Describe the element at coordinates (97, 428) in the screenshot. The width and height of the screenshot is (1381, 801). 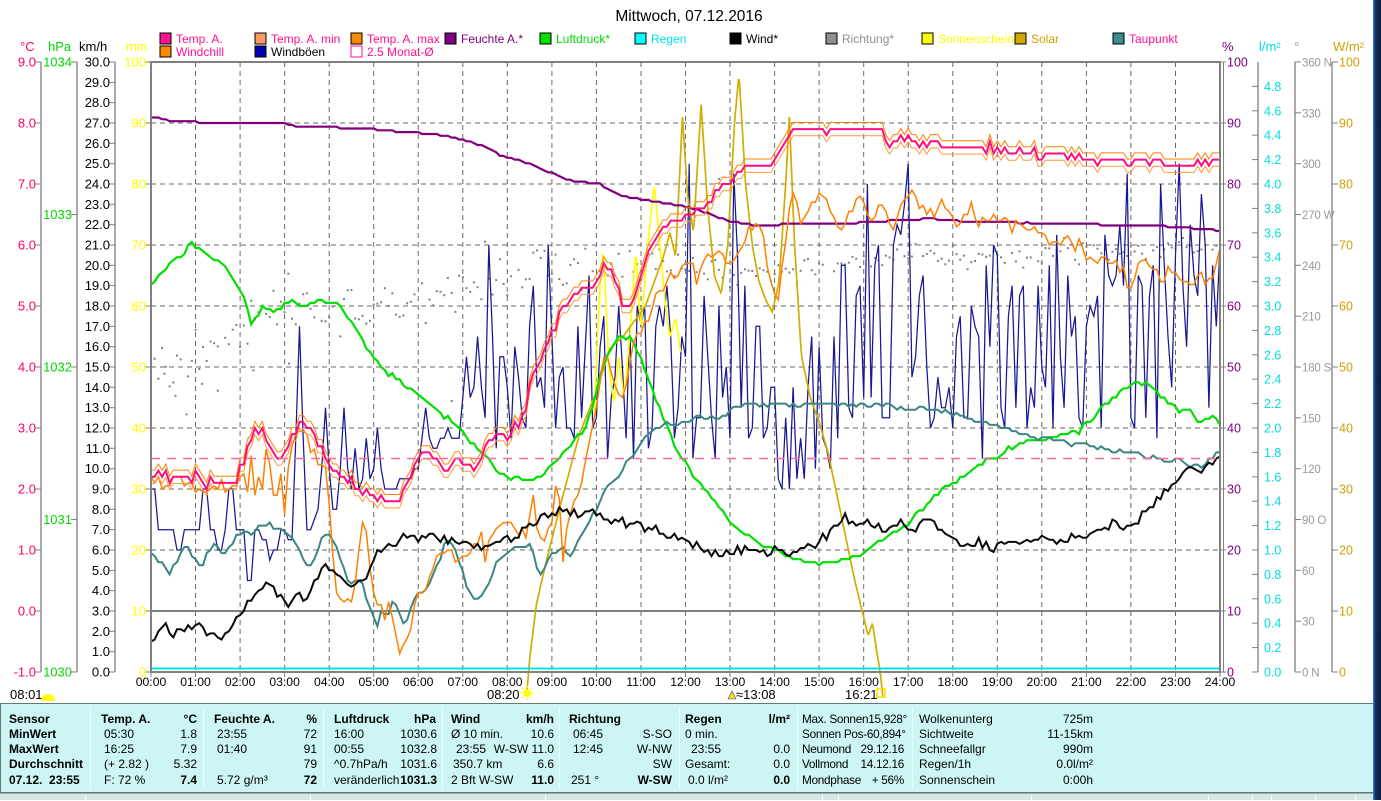
I see `svg-text: 12.0` at that location.